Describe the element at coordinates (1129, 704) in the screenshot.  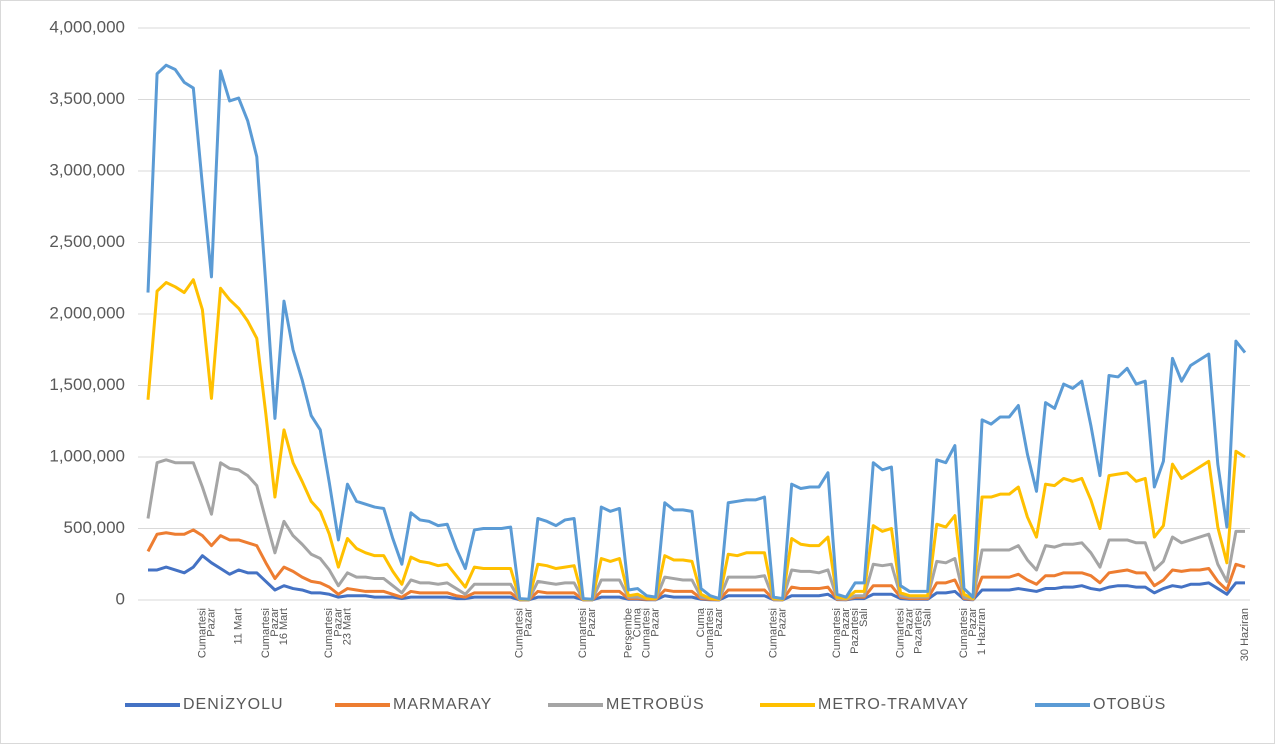
I see `legend-label: OTOBÜS` at that location.